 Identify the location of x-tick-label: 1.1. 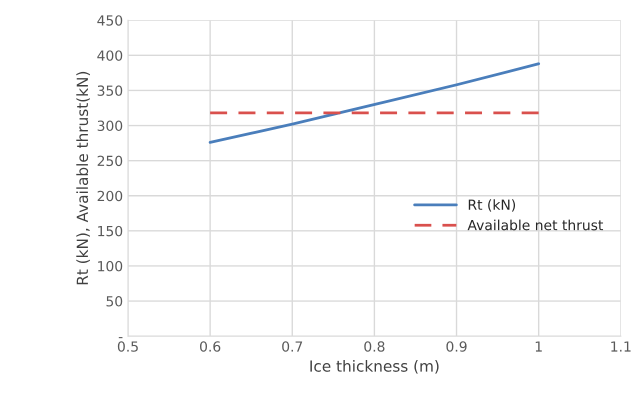
(621, 346).